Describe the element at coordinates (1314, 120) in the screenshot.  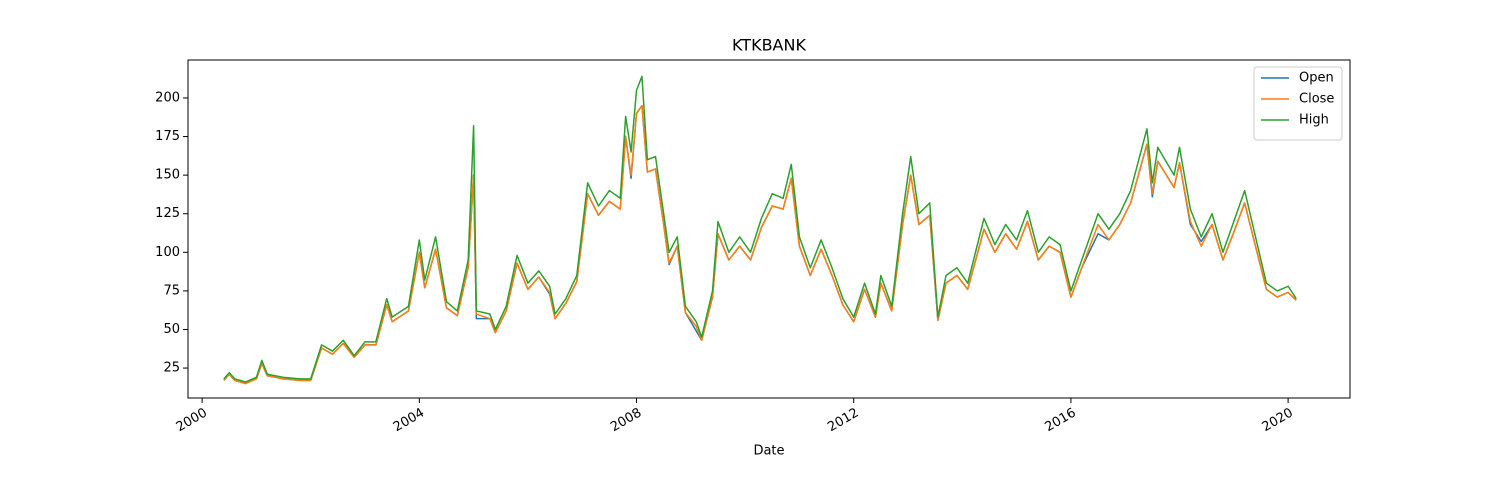
I see `legend-label: High` at that location.